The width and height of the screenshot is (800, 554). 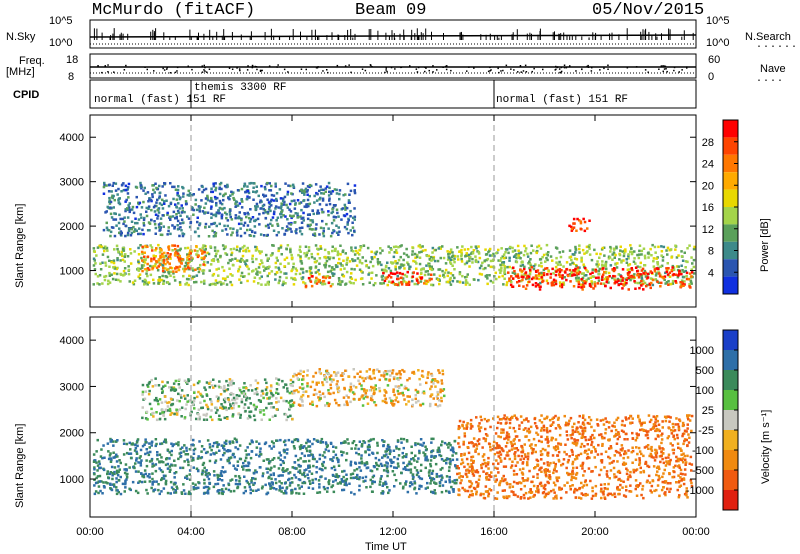 I want to click on radar-title: McMurdo (fitACF), so click(x=174, y=10).